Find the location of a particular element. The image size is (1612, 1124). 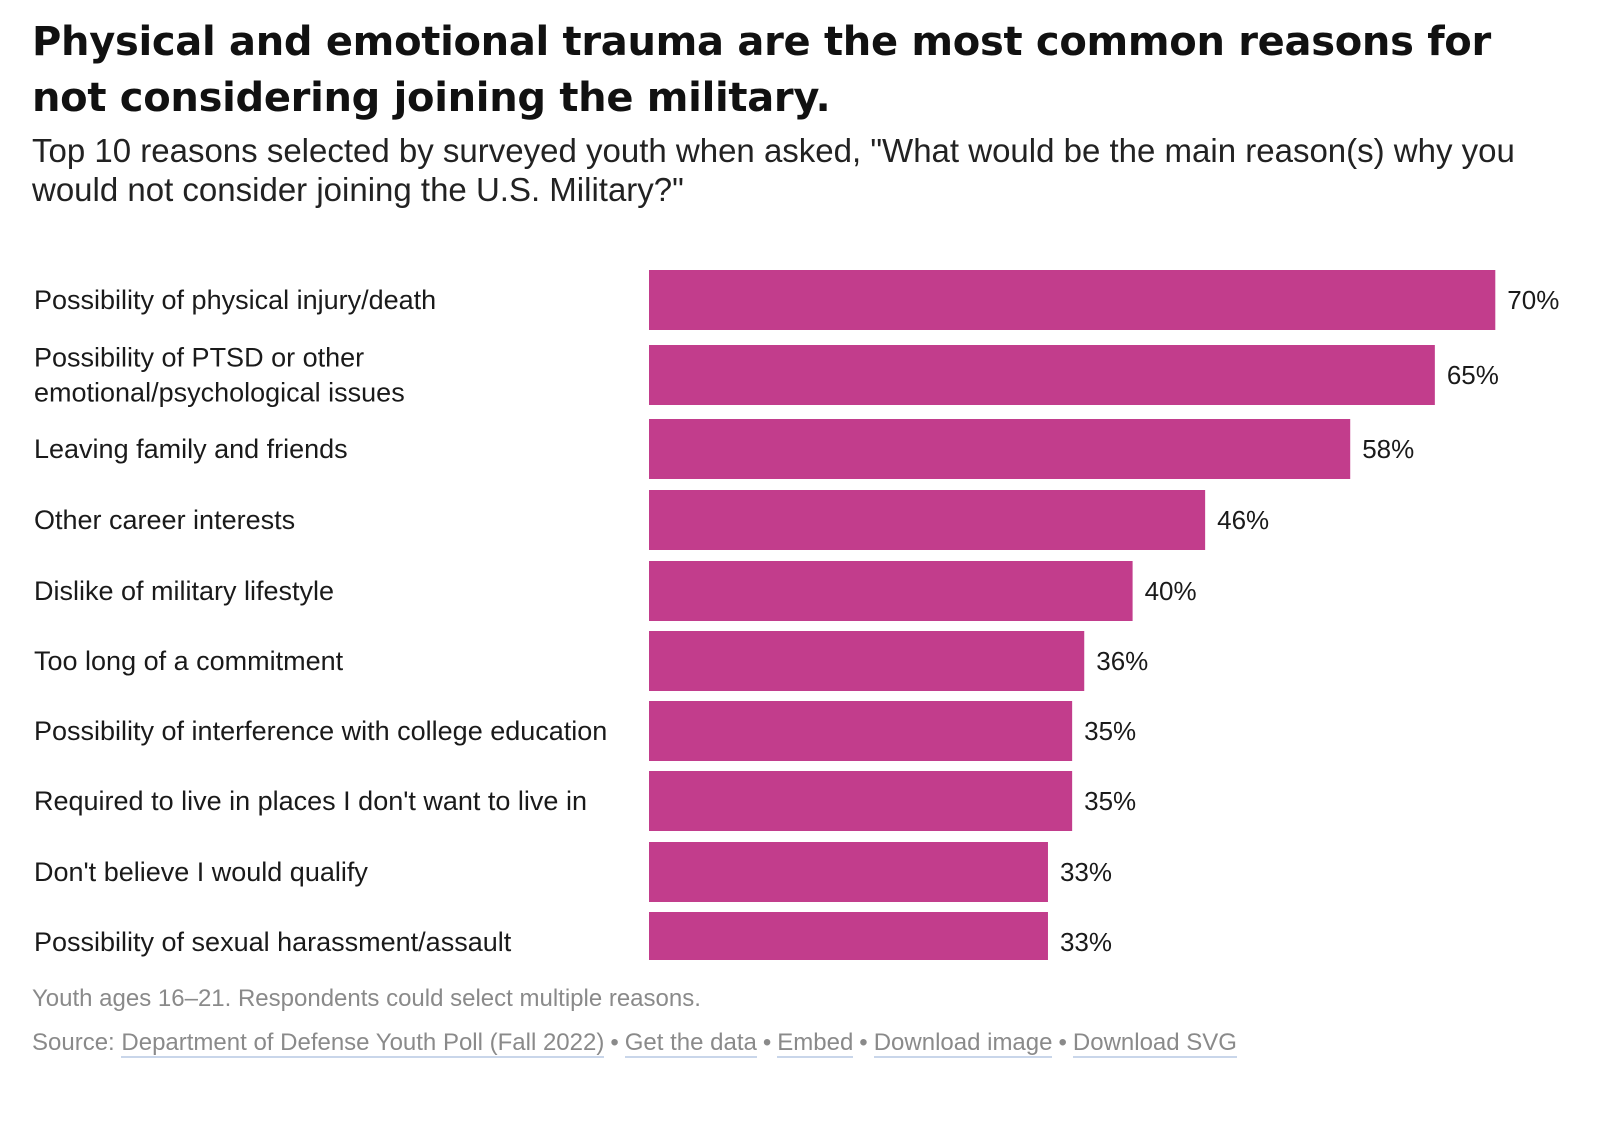

category-label-line: Too long of a commitment is located at coordinates (189, 661).